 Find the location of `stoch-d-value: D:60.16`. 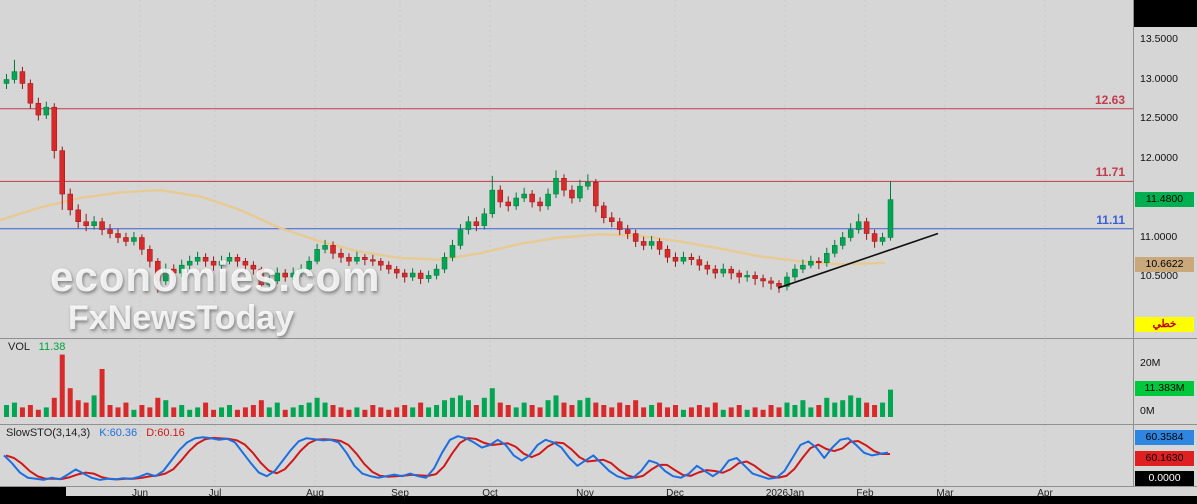

stoch-d-value: D:60.16 is located at coordinates (165, 433).